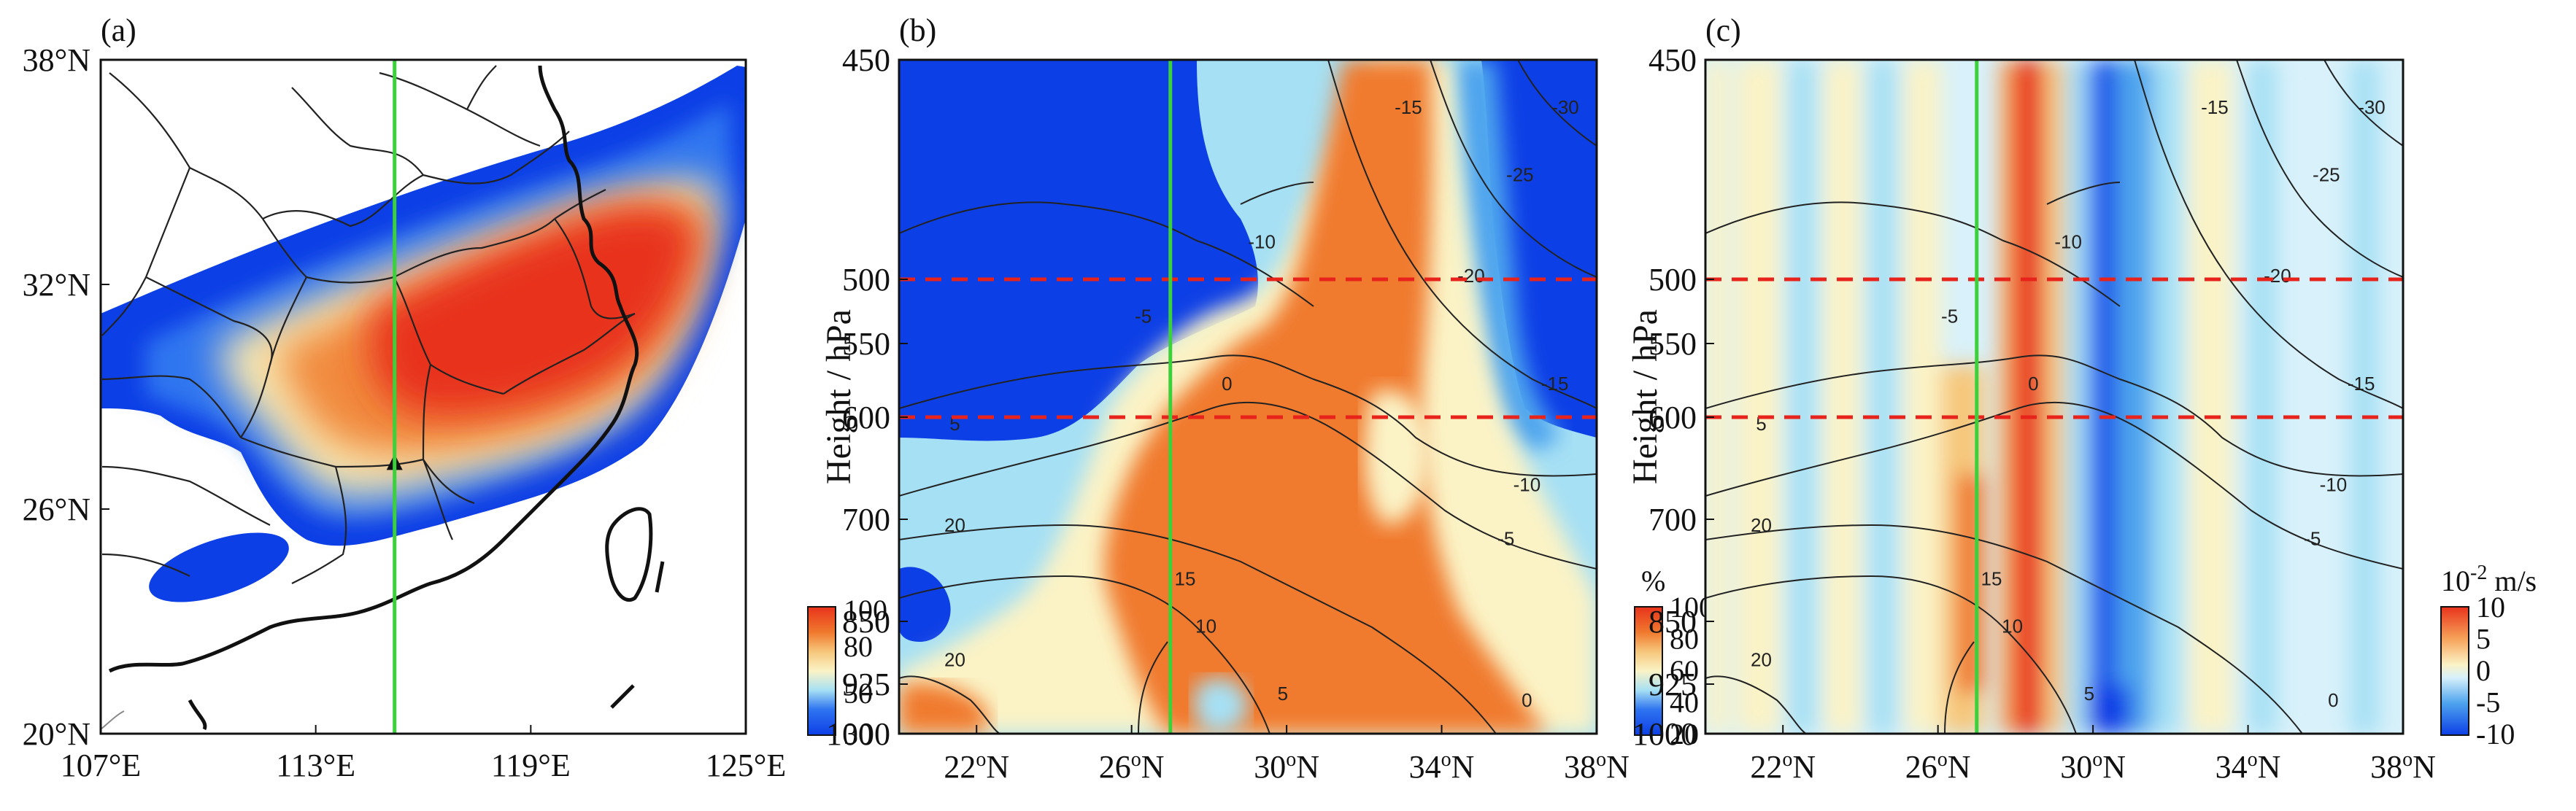 The height and width of the screenshot is (811, 2576). What do you see at coordinates (2490, 607) in the screenshot?
I see `colorbar-tick-label: 10` at bounding box center [2490, 607].